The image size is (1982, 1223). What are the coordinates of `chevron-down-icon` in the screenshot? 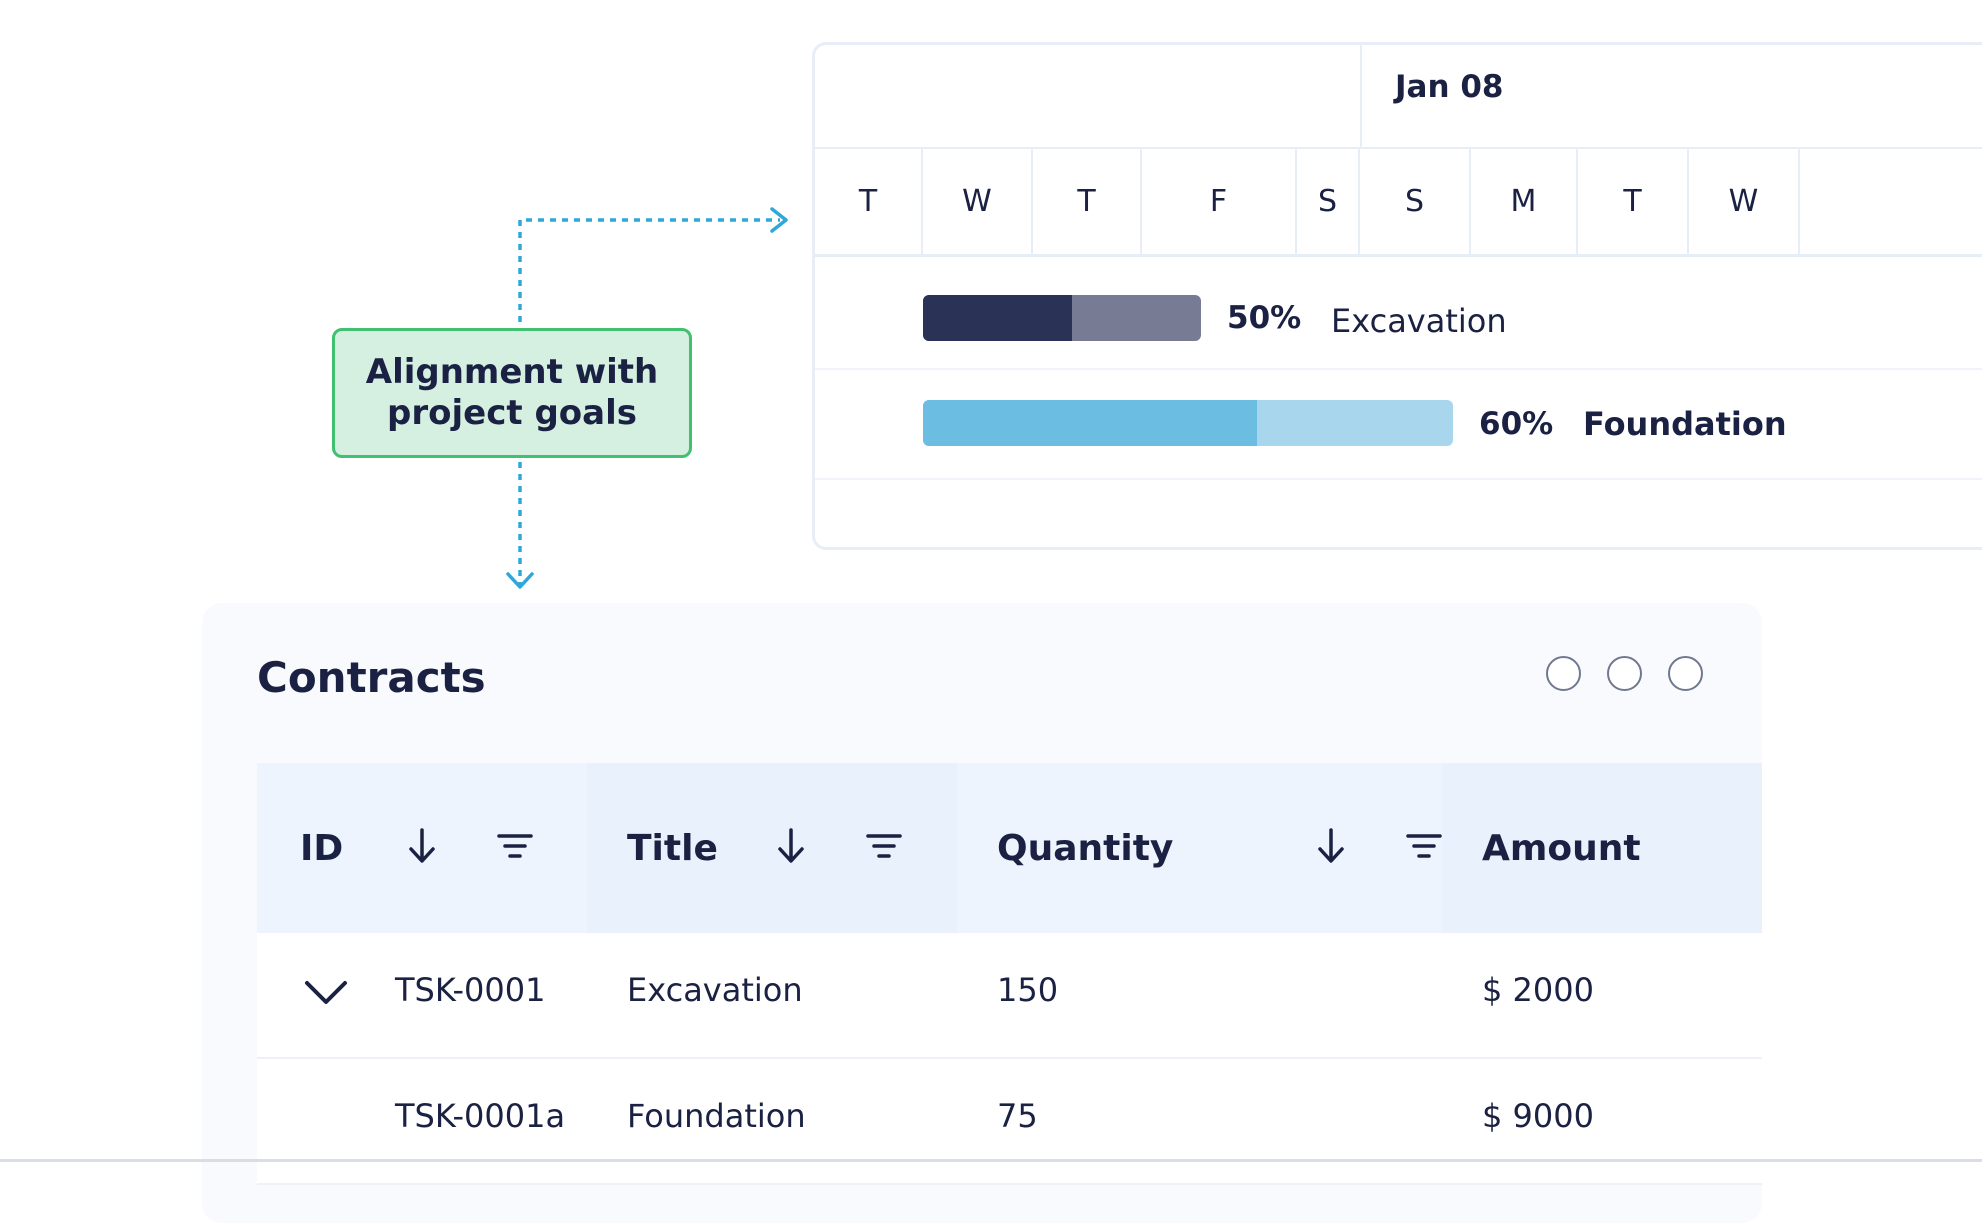 It's located at (326, 992).